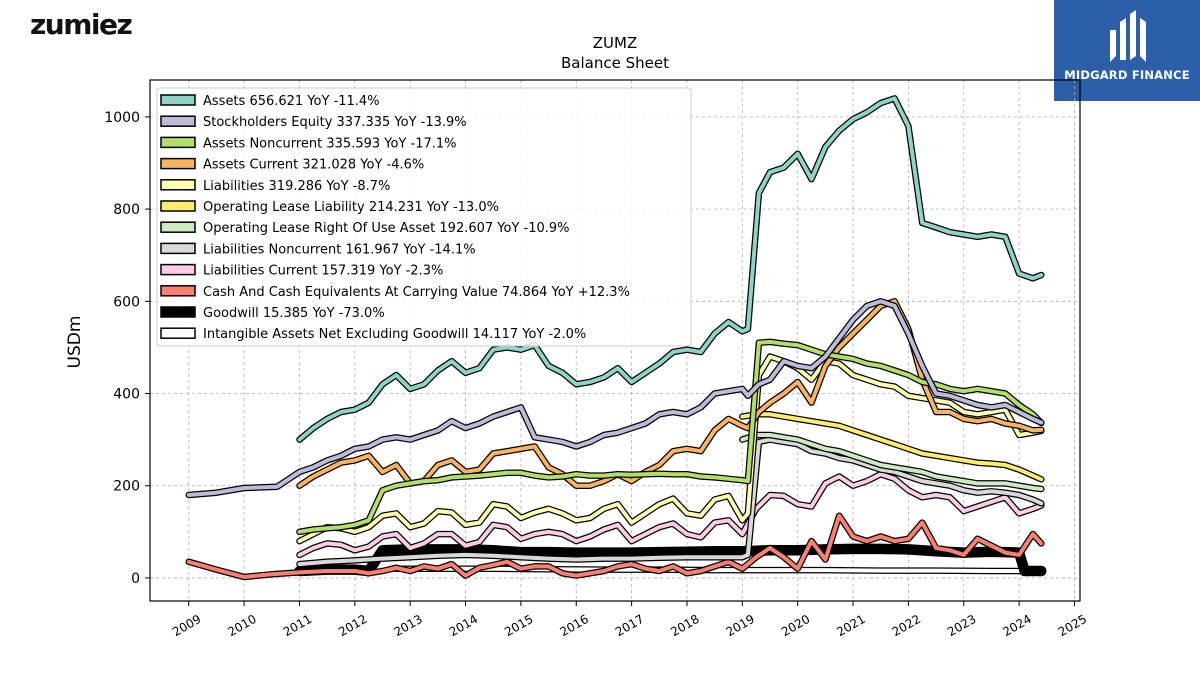 Image resolution: width=1200 pixels, height=675 pixels. Describe the element at coordinates (241, 625) in the screenshot. I see `x-tick-label: 2010` at that location.